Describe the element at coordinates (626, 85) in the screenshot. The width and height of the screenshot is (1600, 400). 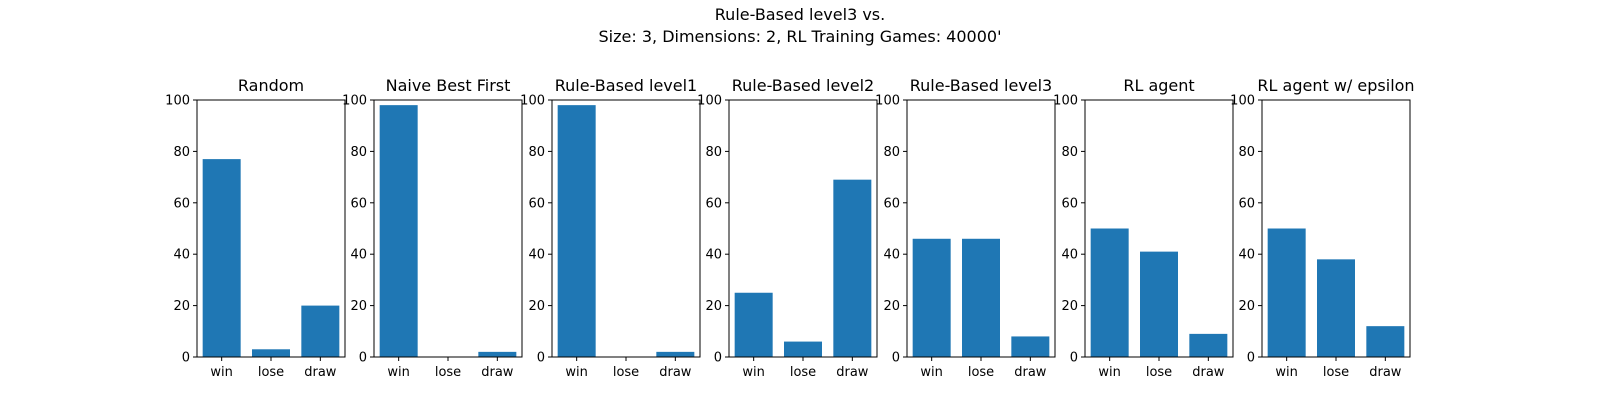
I see `subplot-title: Rule-Based level1` at that location.